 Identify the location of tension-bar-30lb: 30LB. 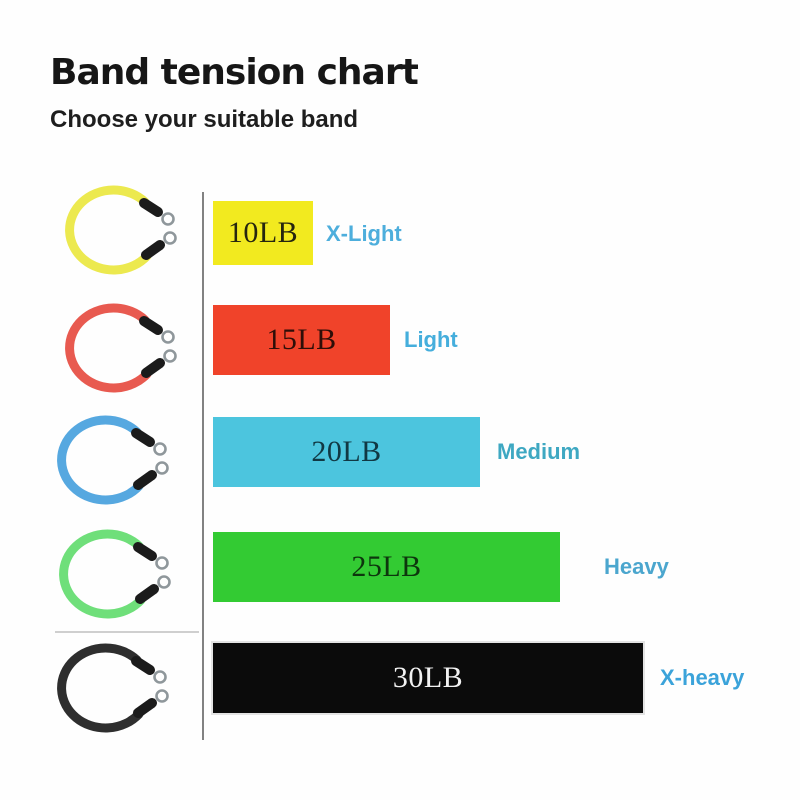
(428, 678).